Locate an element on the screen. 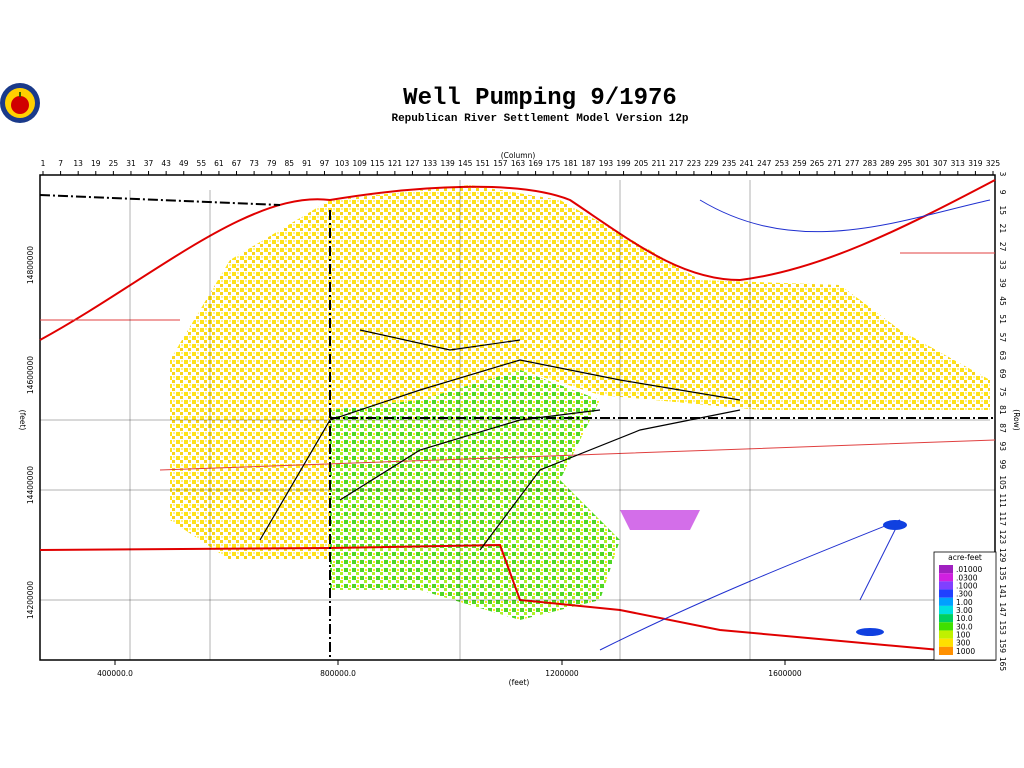 This screenshot has width=1024, height=768. legend-label: 10.0 is located at coordinates (964, 618).